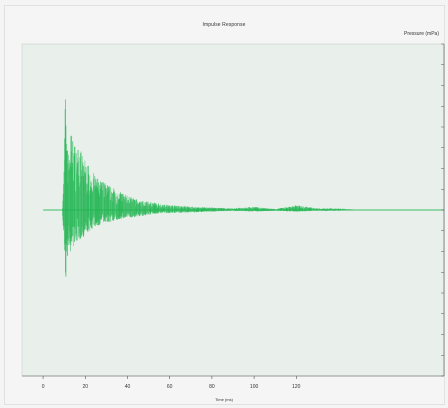 This screenshot has height=408, width=448. What do you see at coordinates (421, 34) in the screenshot?
I see `channel-label: Pressure (mPa)` at bounding box center [421, 34].